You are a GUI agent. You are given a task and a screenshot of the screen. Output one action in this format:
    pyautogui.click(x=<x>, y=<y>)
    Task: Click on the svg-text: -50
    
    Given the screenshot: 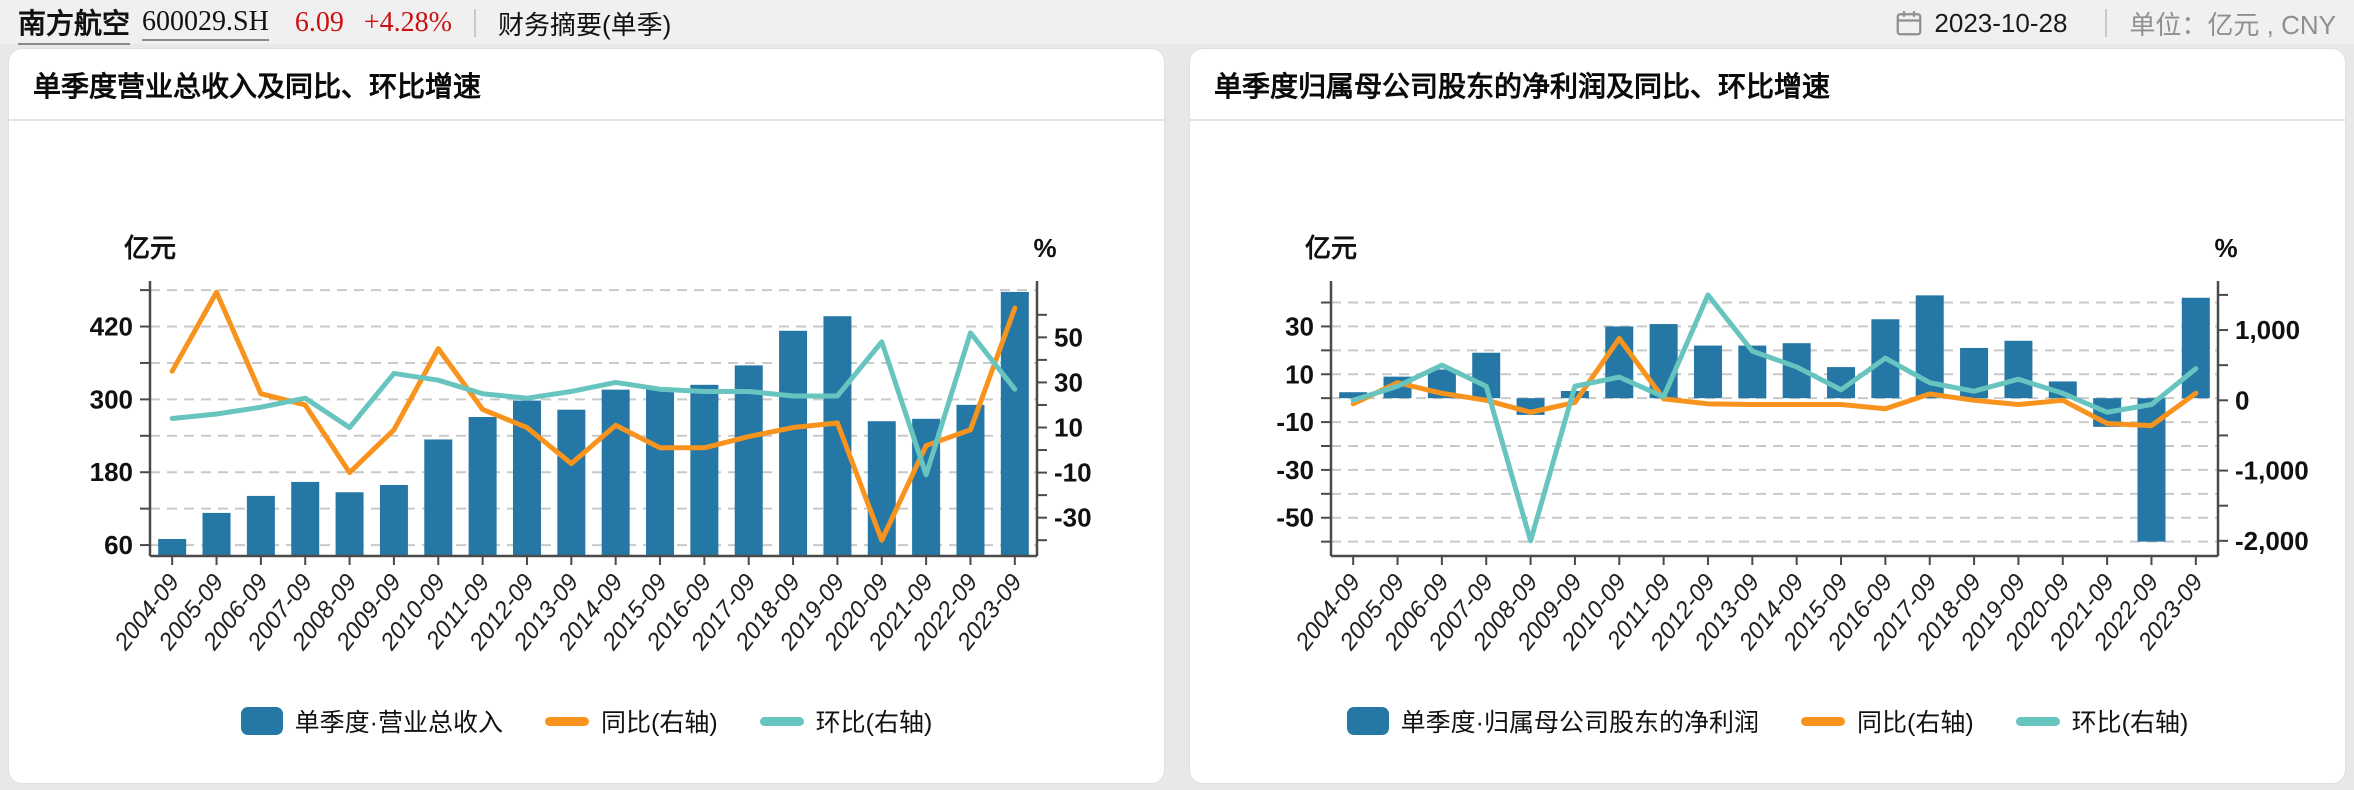 What is the action you would take?
    pyautogui.click(x=1295, y=518)
    